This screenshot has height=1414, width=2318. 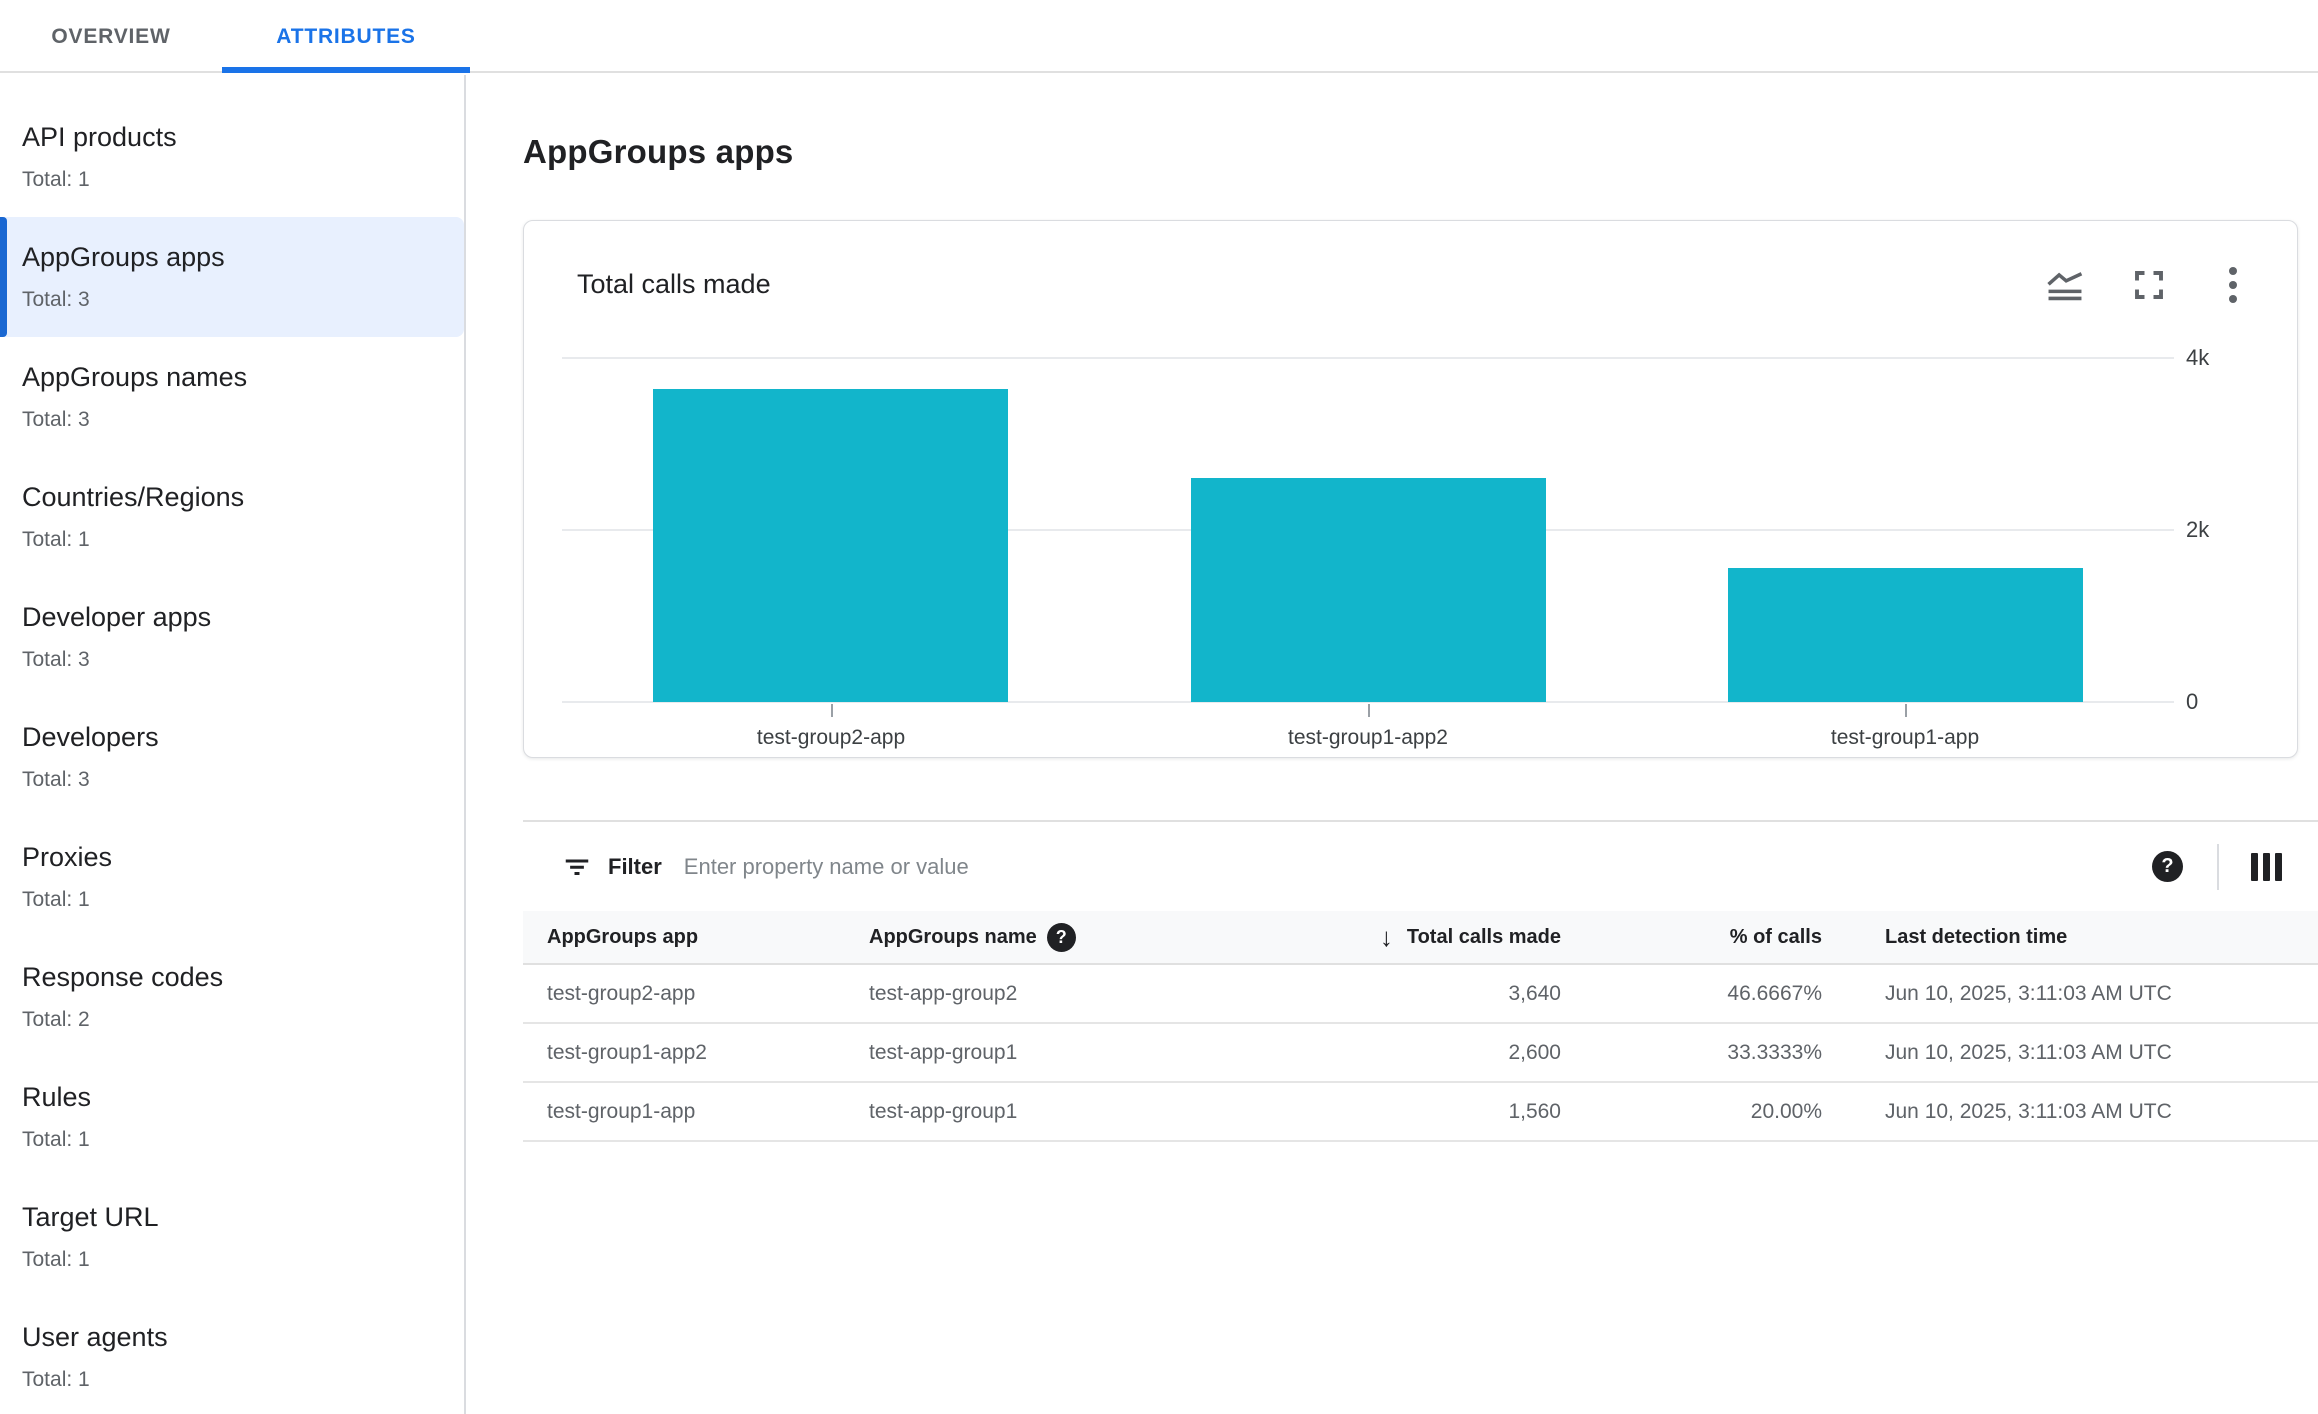 I want to click on cell-appgroups-app: test-group1-app2, so click(x=627, y=1052).